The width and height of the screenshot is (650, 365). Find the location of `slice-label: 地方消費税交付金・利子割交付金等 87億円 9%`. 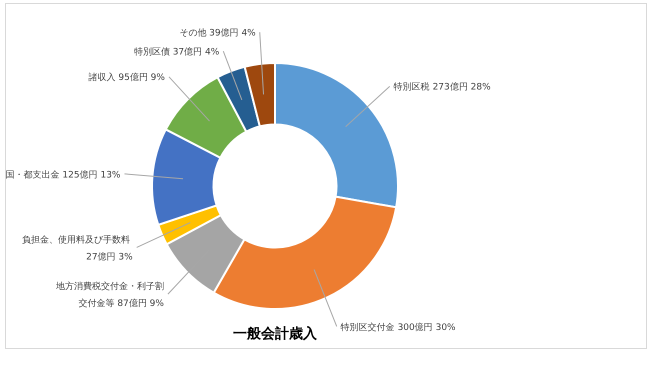

slice-label: 地方消費税交付金・利子割交付金等 87億円 9% is located at coordinates (109, 295).